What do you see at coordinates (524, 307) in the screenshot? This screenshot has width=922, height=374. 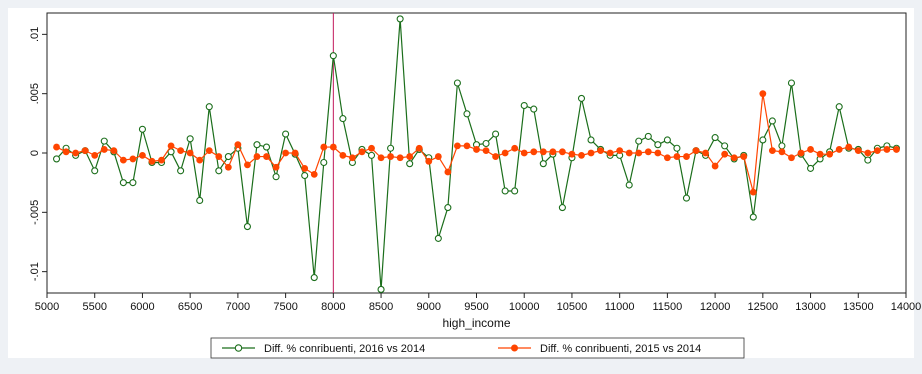 I see `x-tick-label: 10000` at bounding box center [524, 307].